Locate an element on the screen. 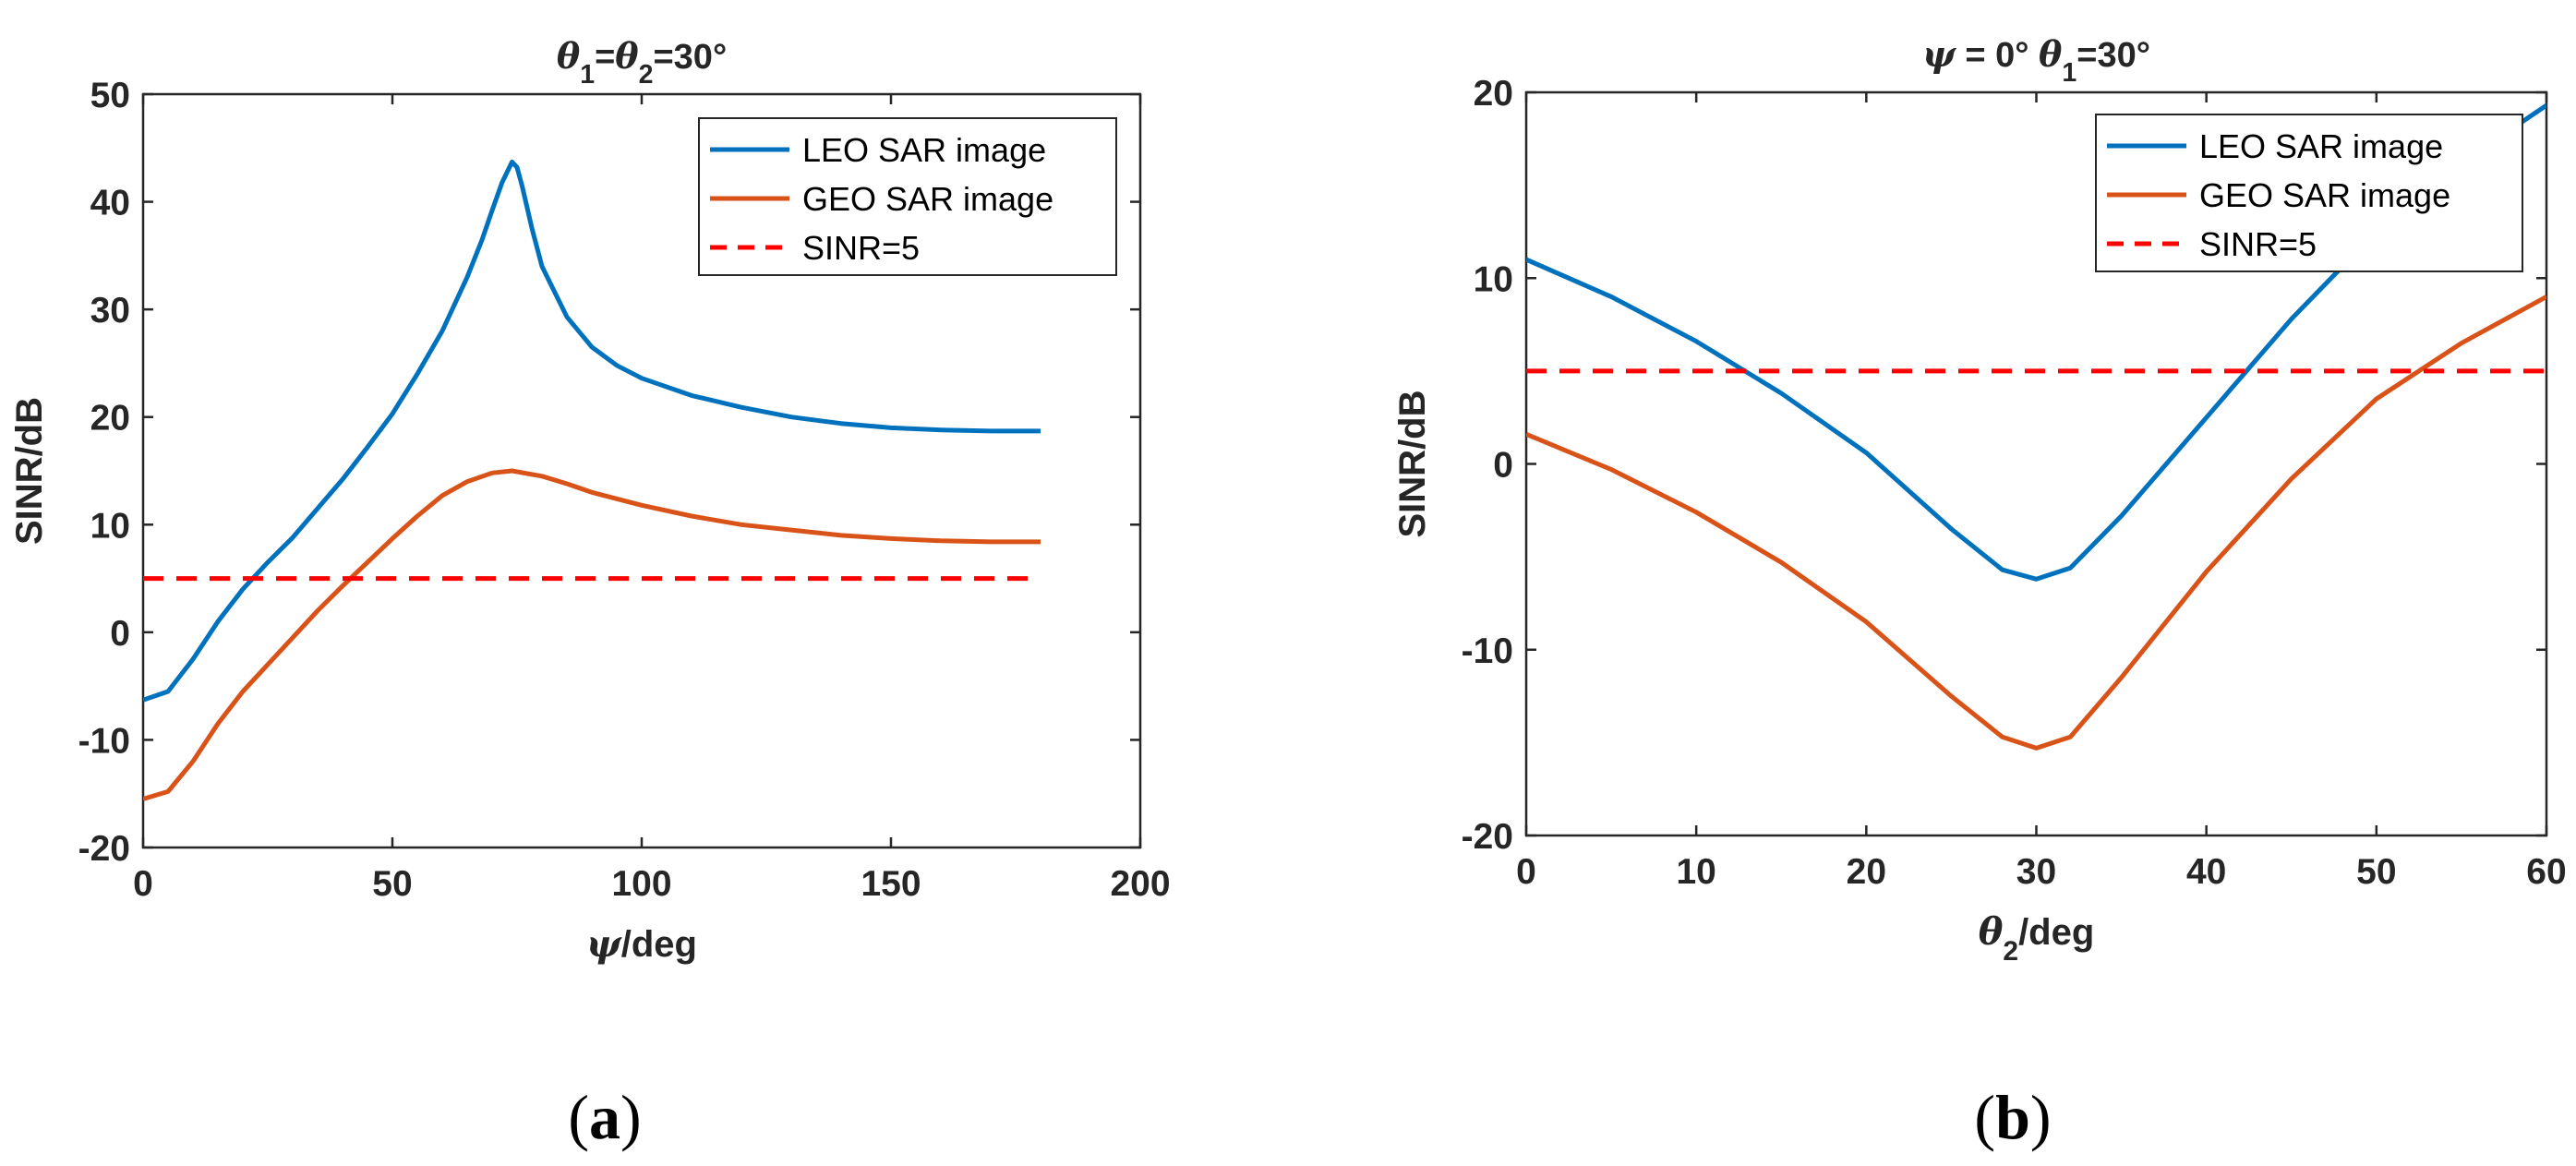 The image size is (2576, 1166). y-tick-label: 50 is located at coordinates (110, 95).